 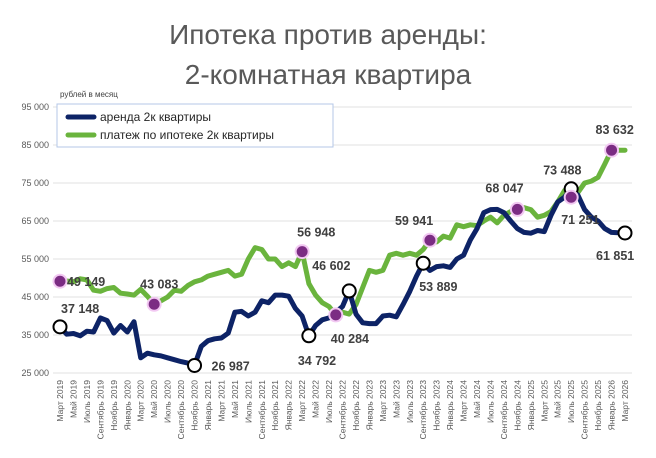 I want to click on mortgage-data-label: 40 284, so click(x=350, y=339).